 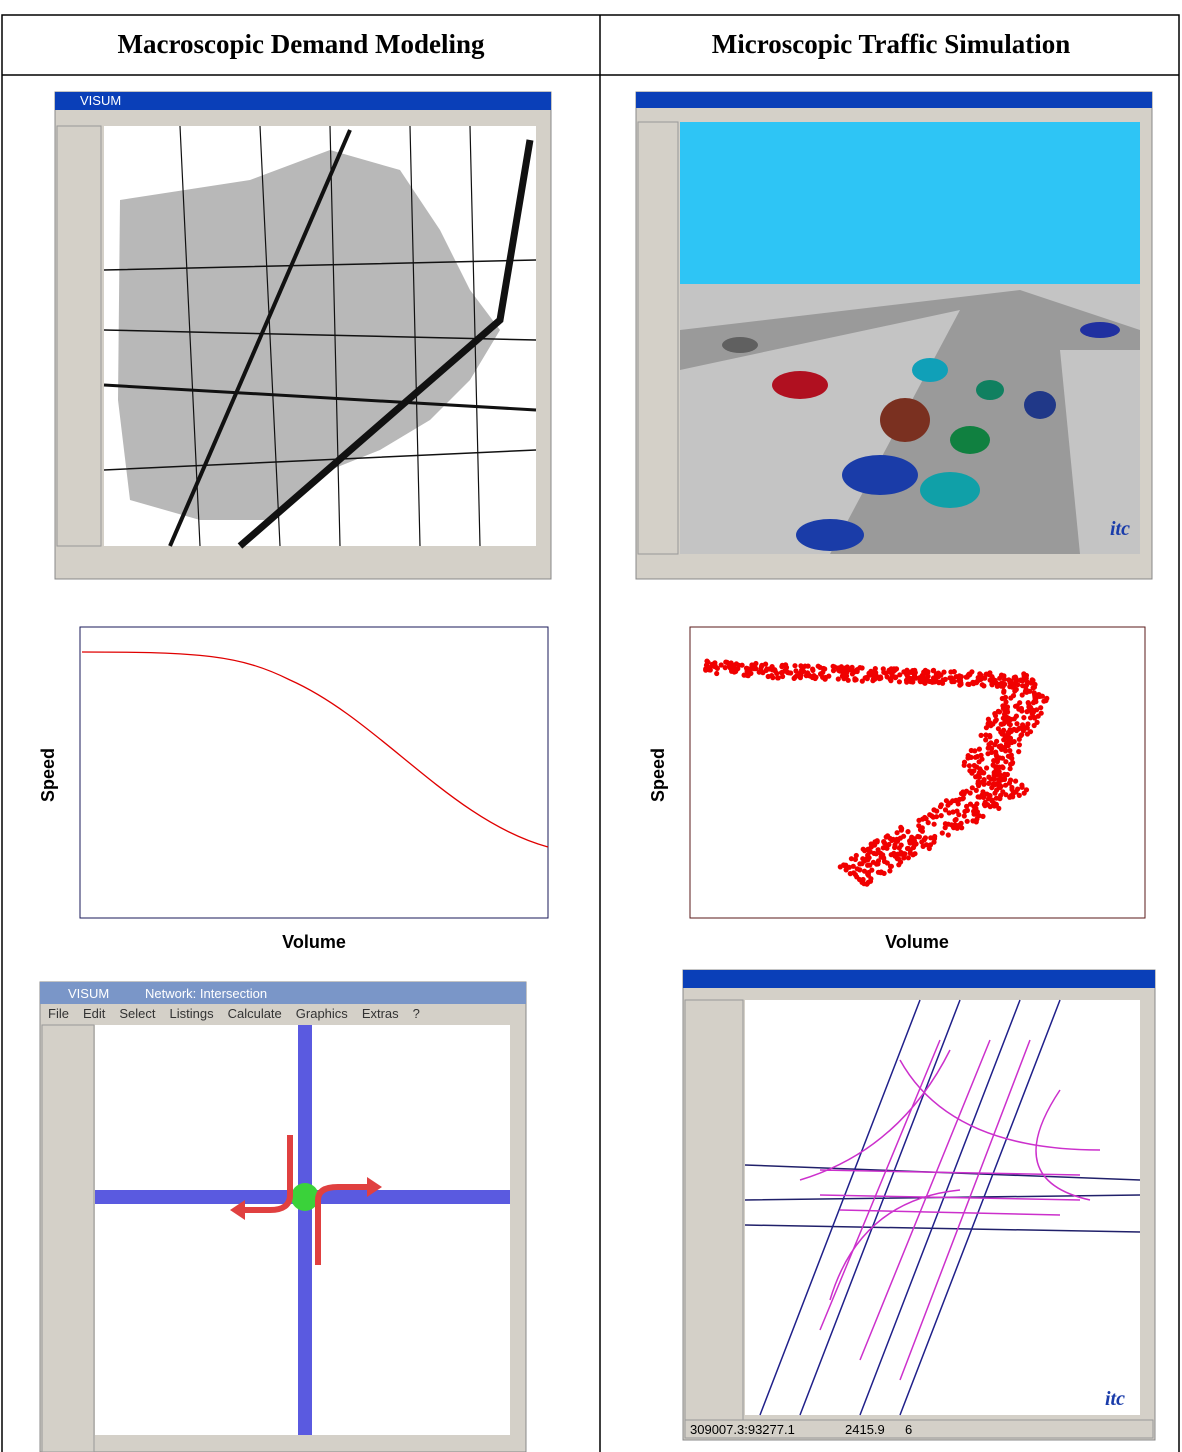 What do you see at coordinates (94, 1013) in the screenshot?
I see `menu-item: Edit` at bounding box center [94, 1013].